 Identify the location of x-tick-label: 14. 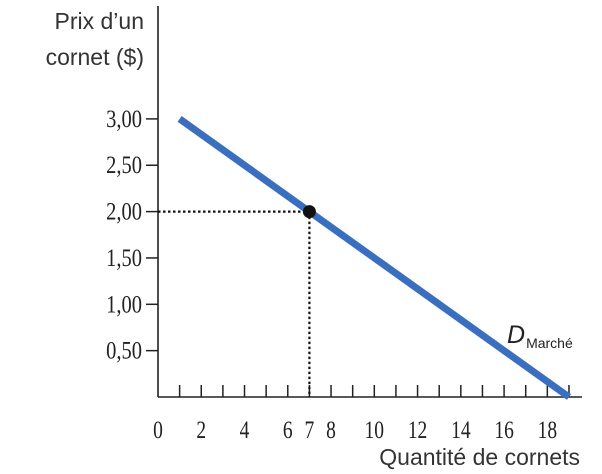
(460, 430).